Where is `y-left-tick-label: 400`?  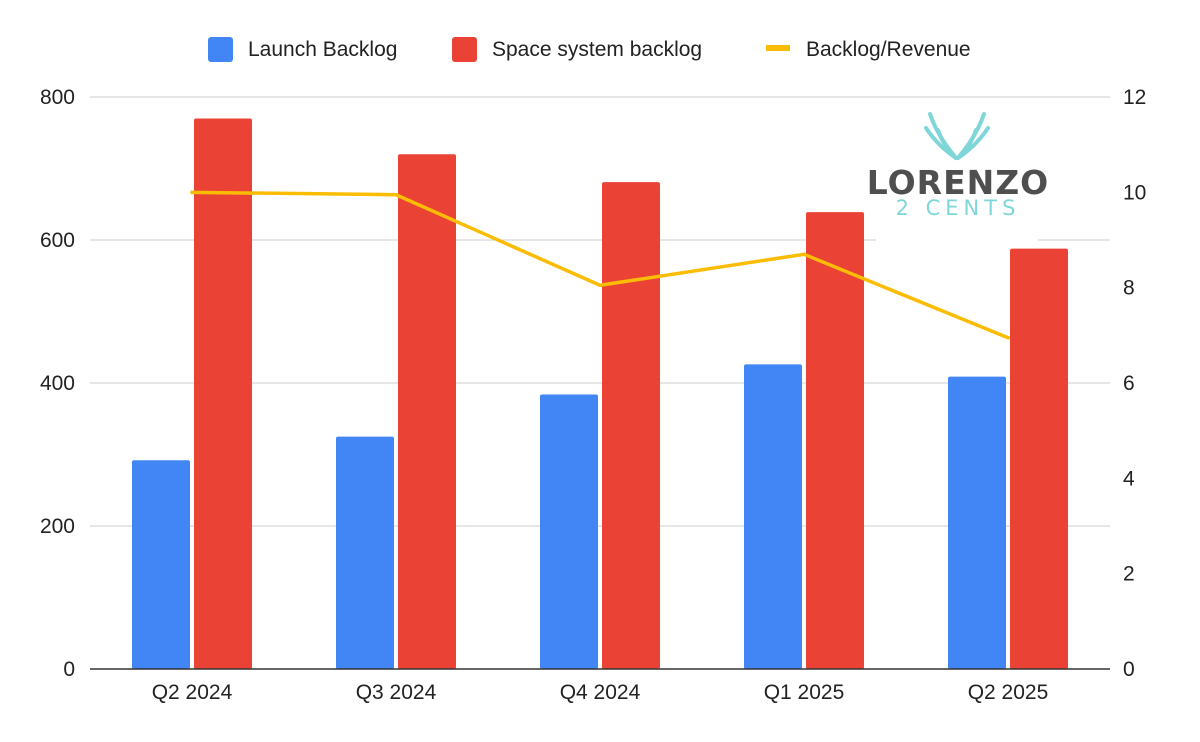 y-left-tick-label: 400 is located at coordinates (57, 383).